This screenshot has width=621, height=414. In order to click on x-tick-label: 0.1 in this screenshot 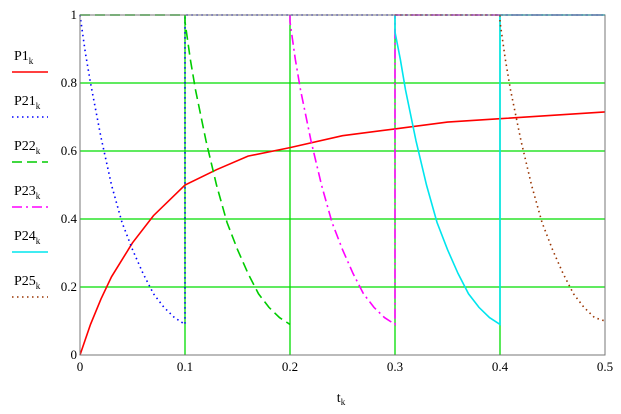, I will do `click(185, 366)`.